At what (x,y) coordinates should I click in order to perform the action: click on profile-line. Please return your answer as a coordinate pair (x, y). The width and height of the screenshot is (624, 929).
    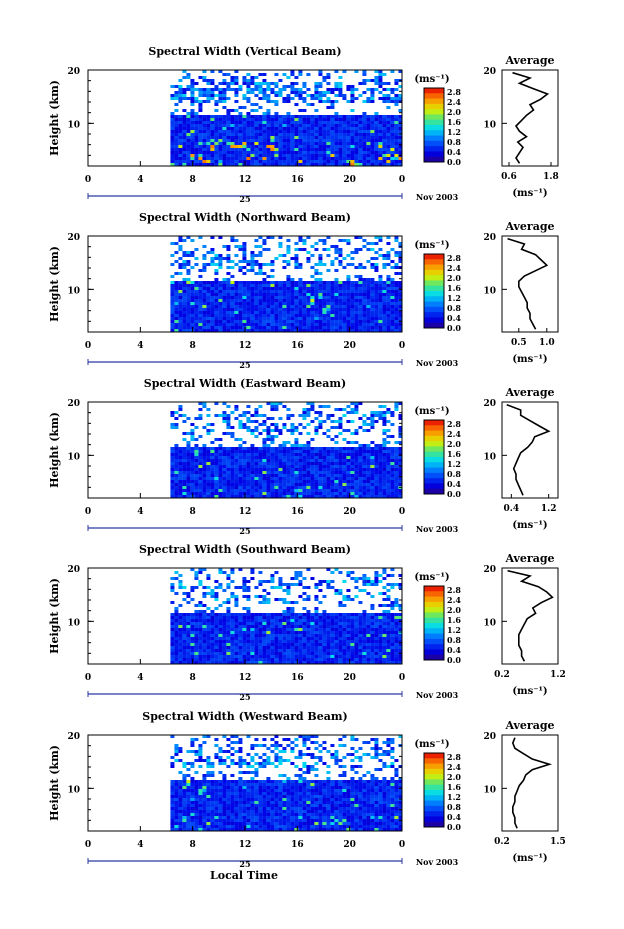
    Looking at the image, I should click on (531, 117).